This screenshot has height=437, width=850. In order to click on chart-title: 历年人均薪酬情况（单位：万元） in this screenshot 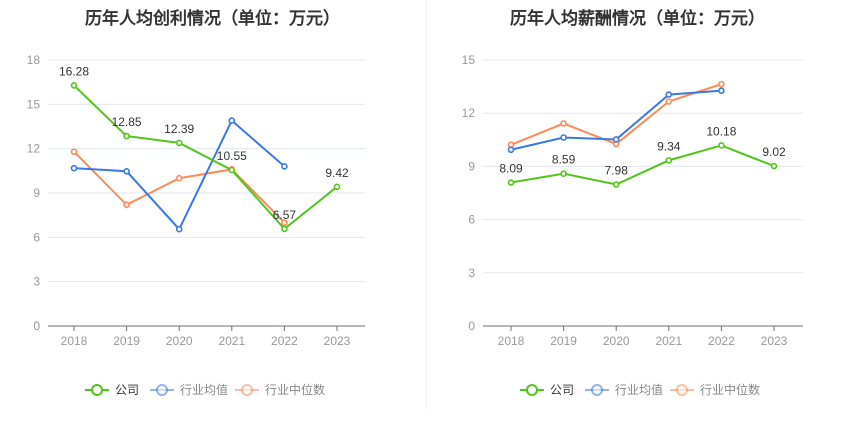, I will do `click(637, 18)`.